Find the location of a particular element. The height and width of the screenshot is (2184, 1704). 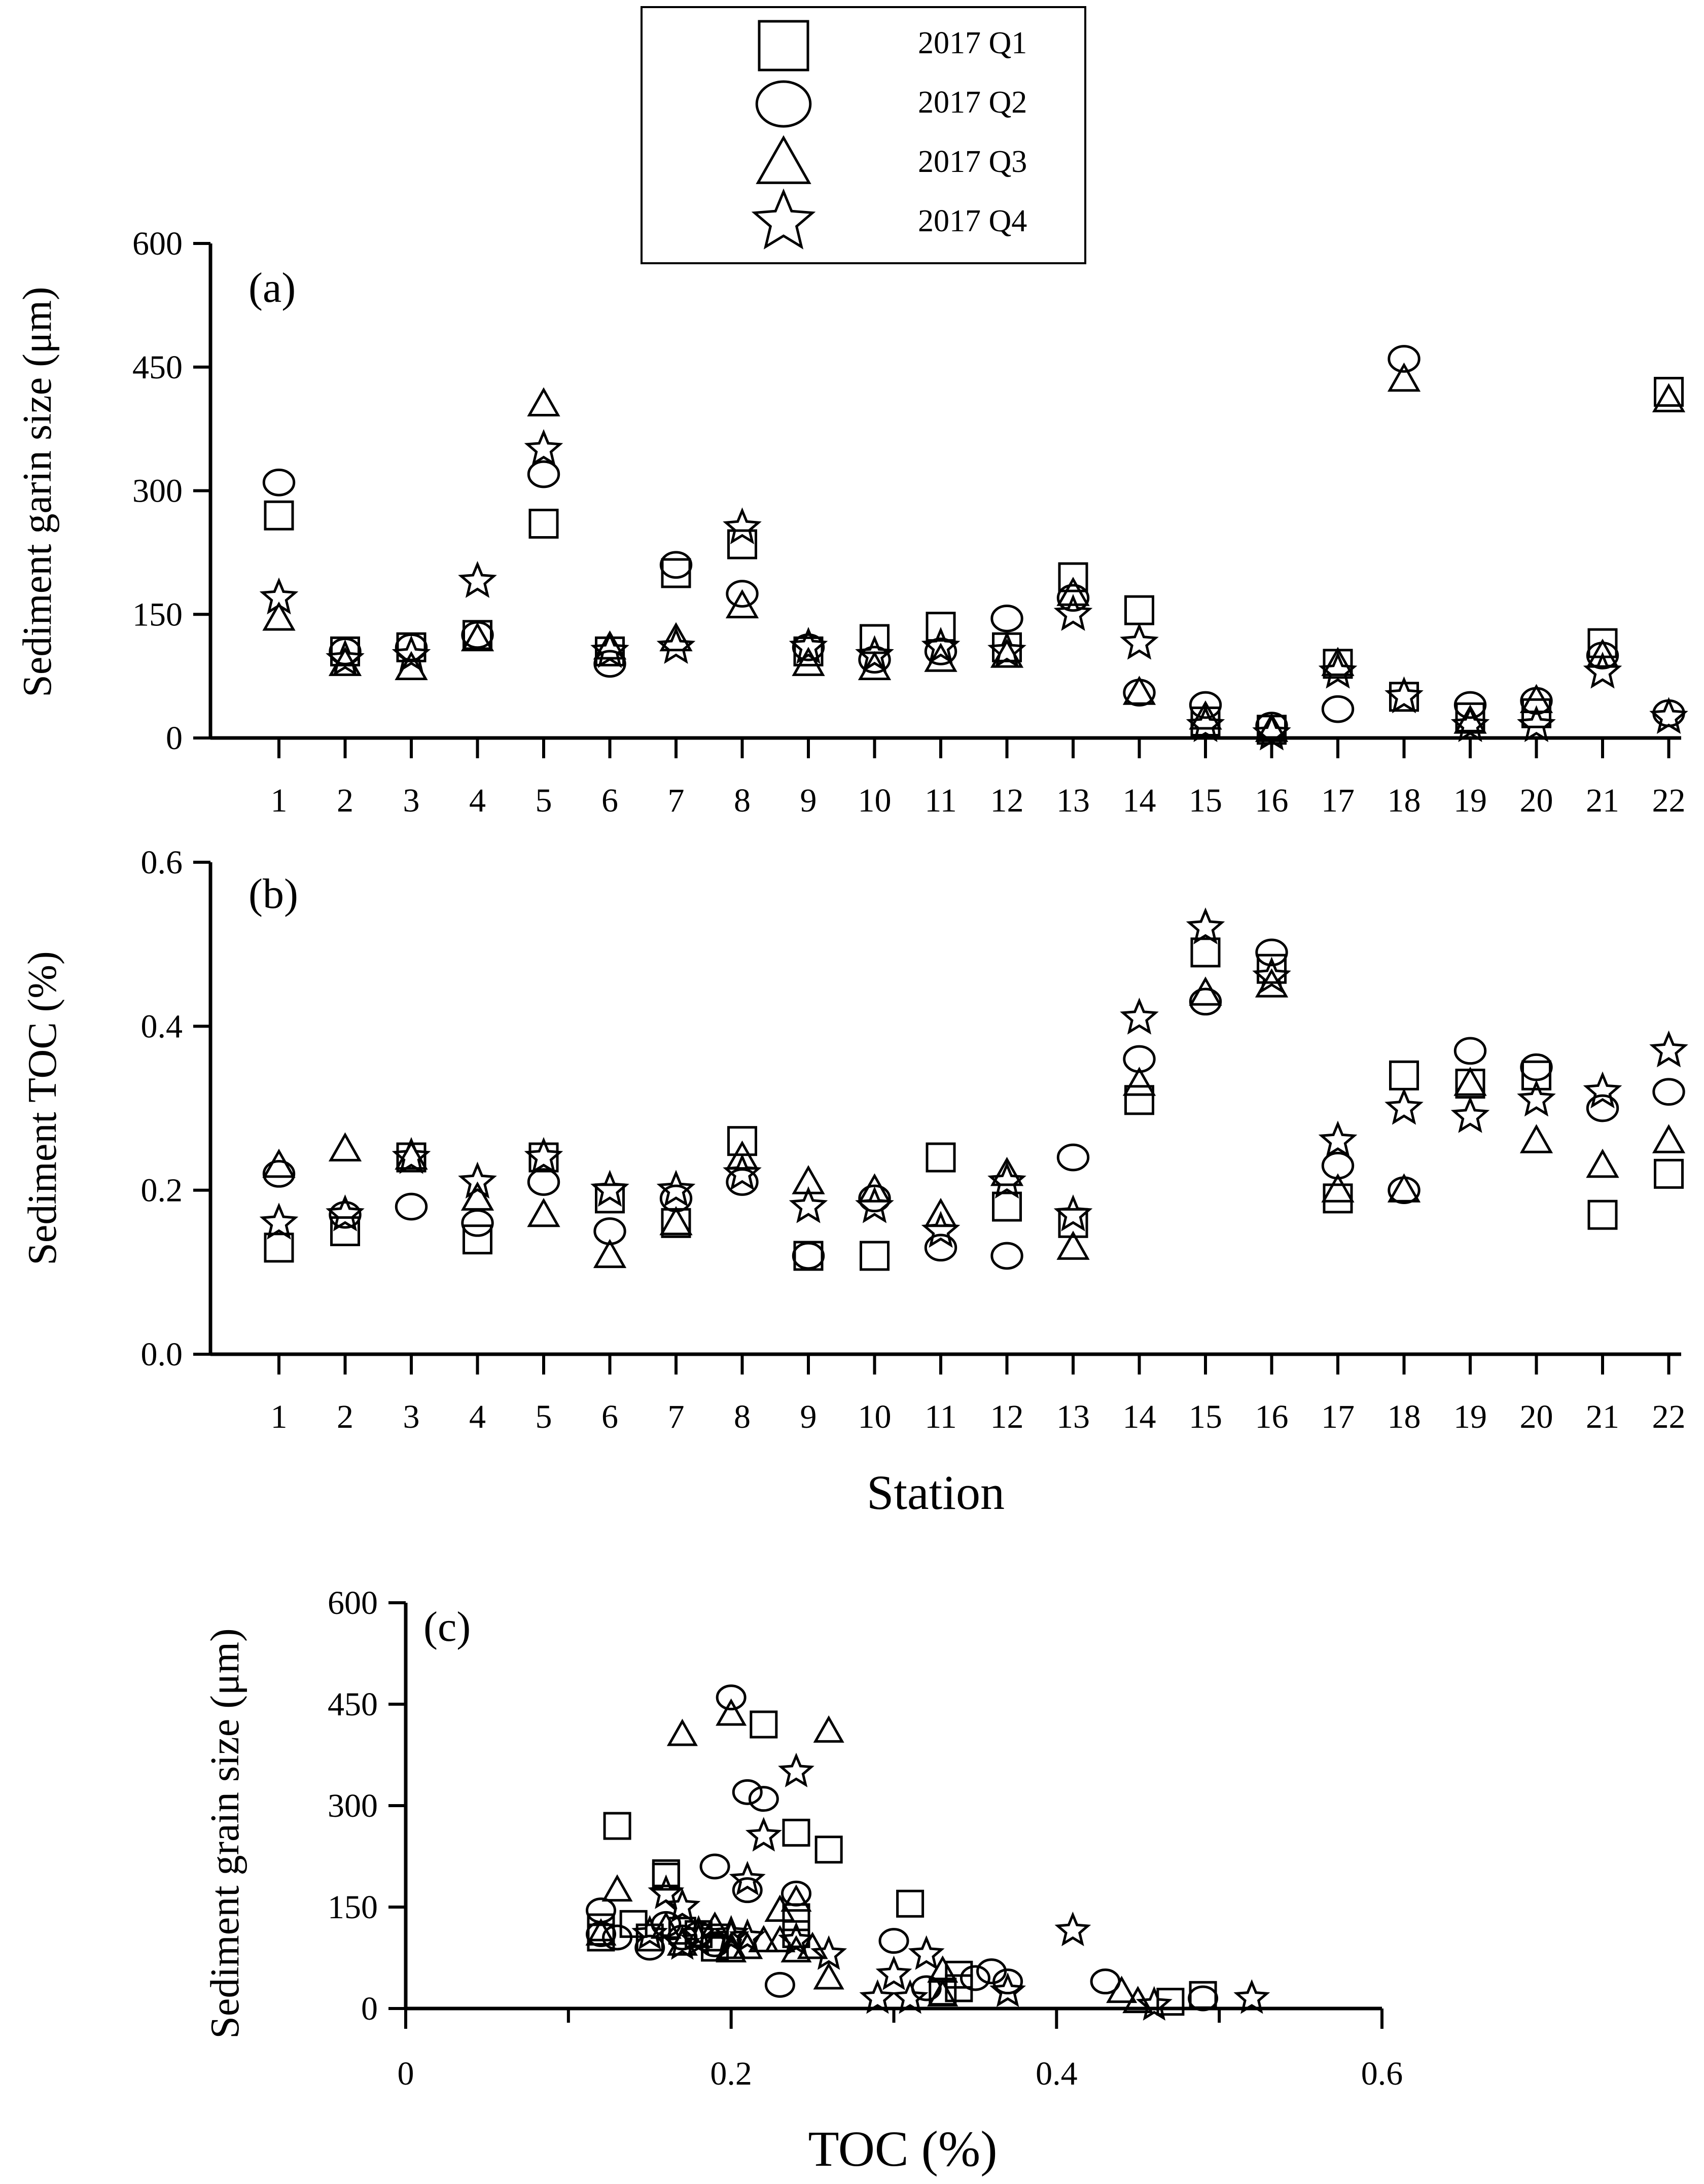

panel-a-xtick-label: 13 is located at coordinates (1073, 801).